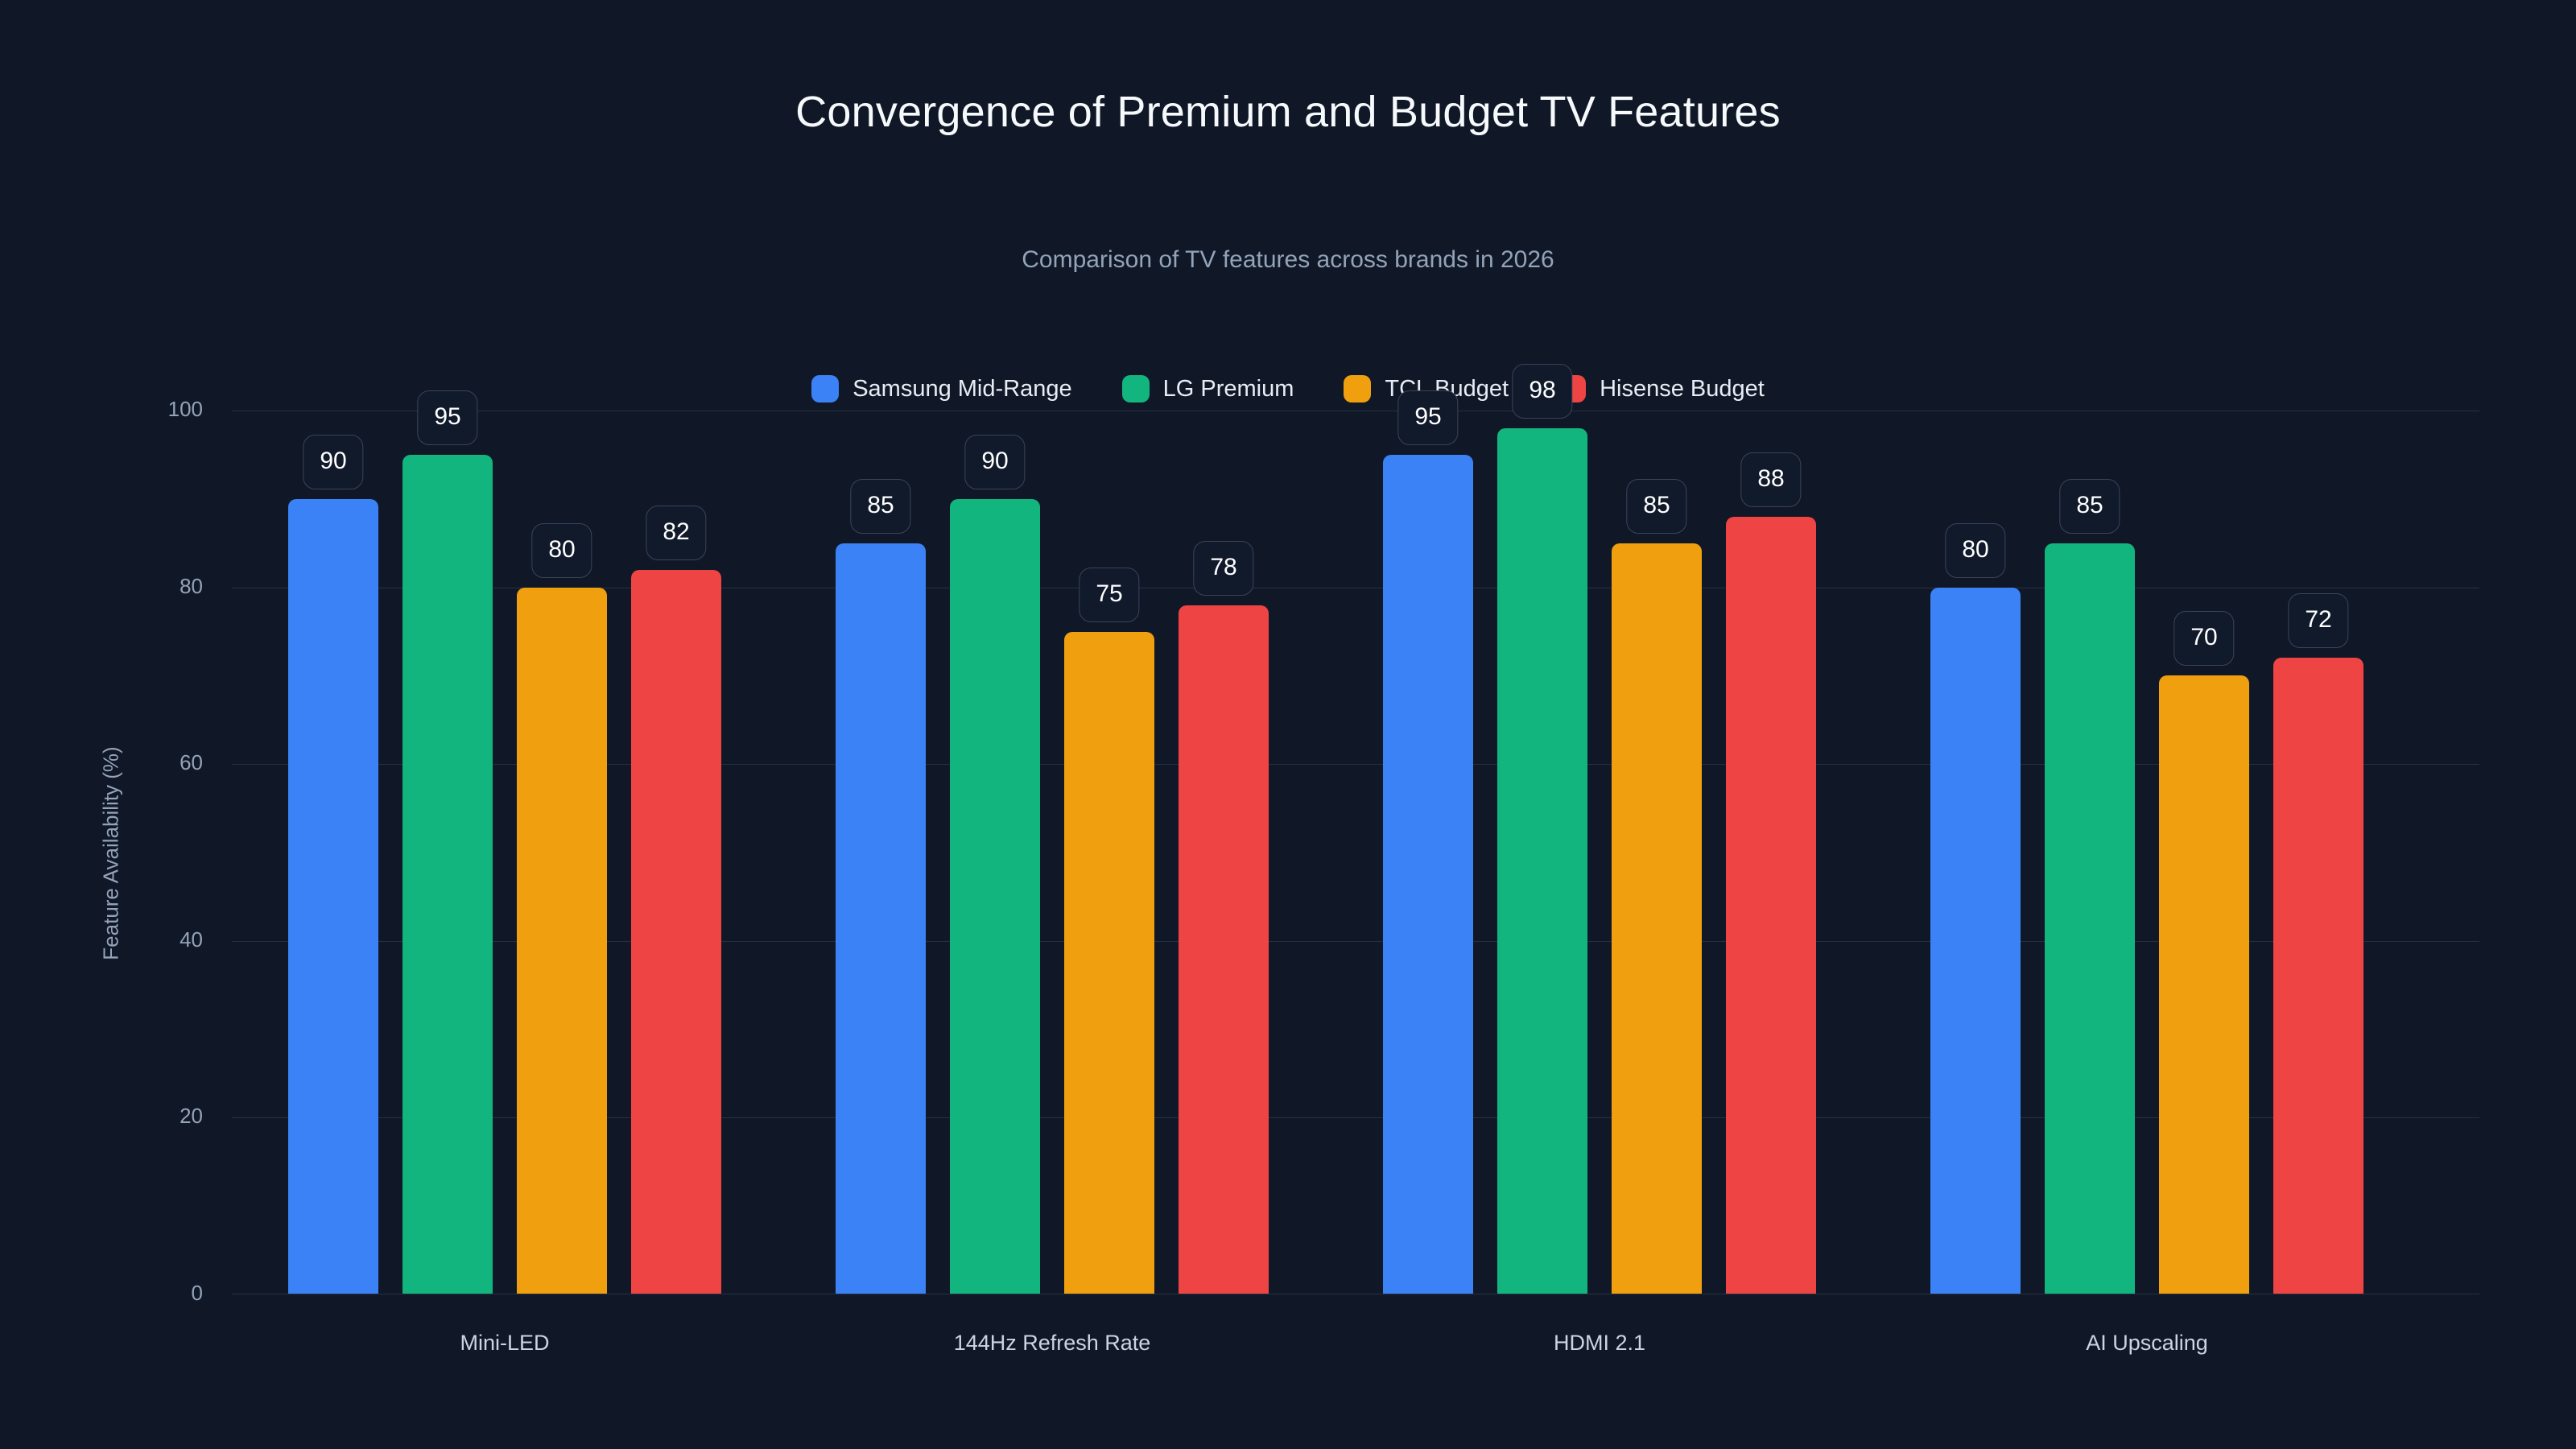  What do you see at coordinates (1223, 568) in the screenshot?
I see `bar-value-label: 78` at bounding box center [1223, 568].